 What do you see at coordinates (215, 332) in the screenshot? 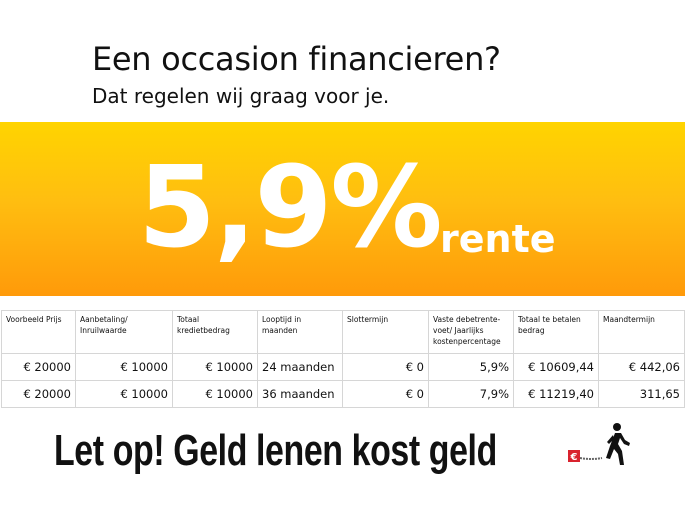
I see `header-cell: Totaal kredietbedrag` at bounding box center [215, 332].